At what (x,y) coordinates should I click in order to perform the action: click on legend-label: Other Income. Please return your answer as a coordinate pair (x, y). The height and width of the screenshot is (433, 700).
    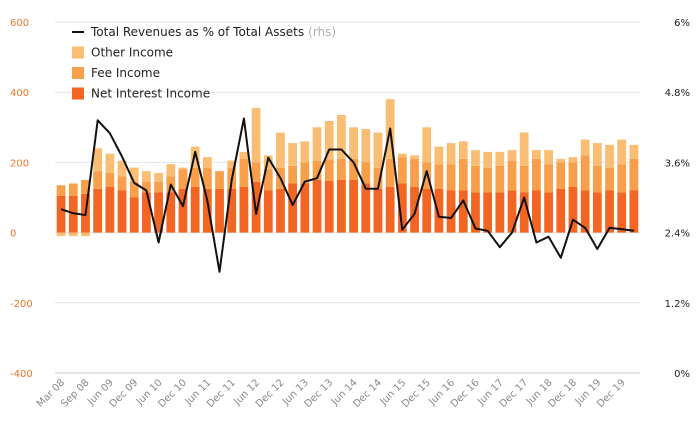
    Looking at the image, I should click on (132, 53).